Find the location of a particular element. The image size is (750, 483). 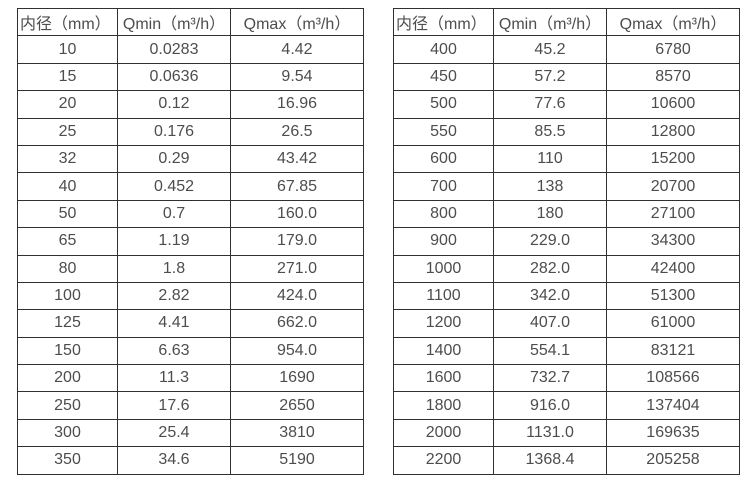

table-cell: 10600 is located at coordinates (673, 104).